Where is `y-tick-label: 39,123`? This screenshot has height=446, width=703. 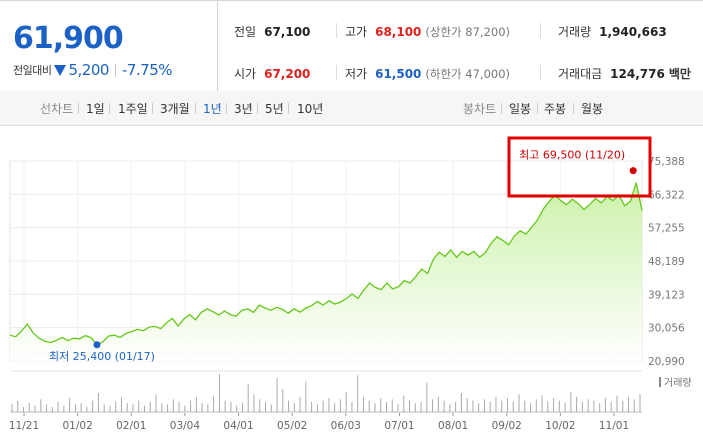
y-tick-label: 39,123 is located at coordinates (666, 295).